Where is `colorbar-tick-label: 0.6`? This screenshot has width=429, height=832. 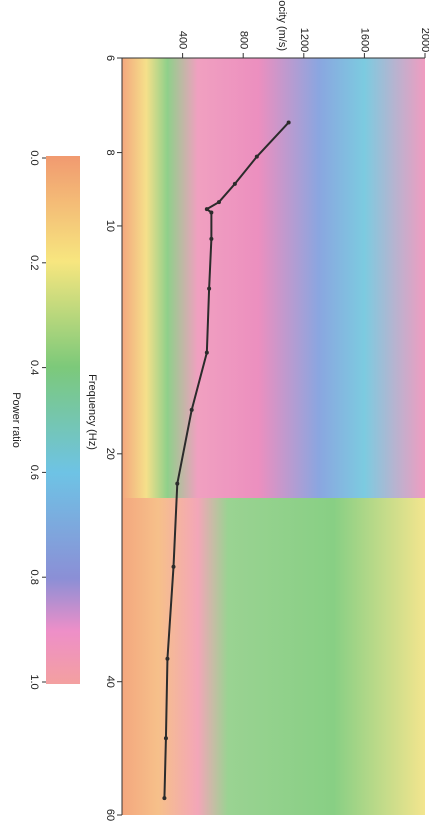
colorbar-tick-label: 0.6 is located at coordinates (34, 472).